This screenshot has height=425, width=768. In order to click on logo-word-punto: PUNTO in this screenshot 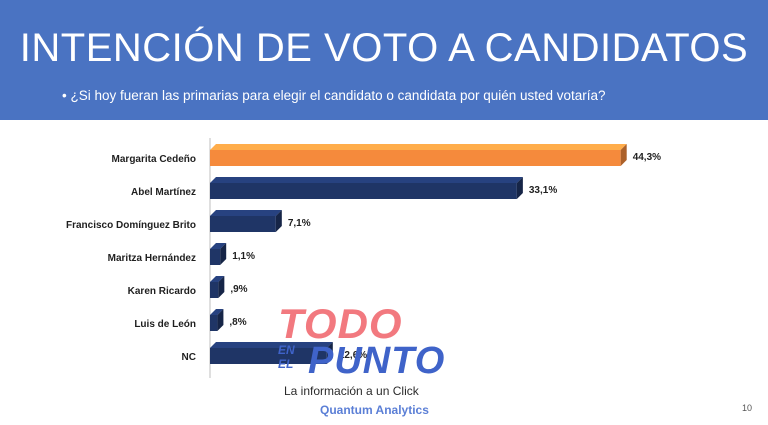, I will do `click(377, 361)`.